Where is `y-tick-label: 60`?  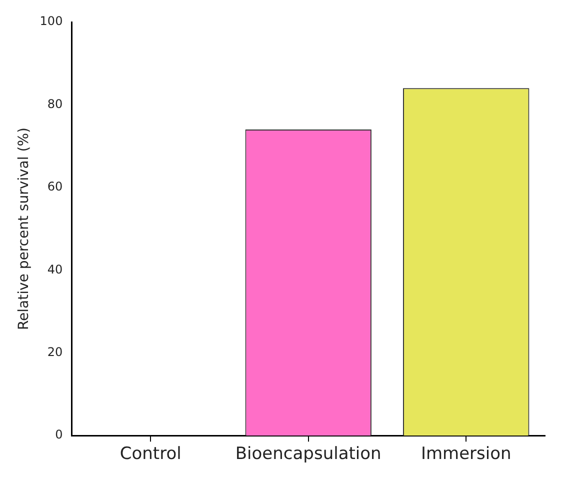
y-tick-label: 60 is located at coordinates (55, 187).